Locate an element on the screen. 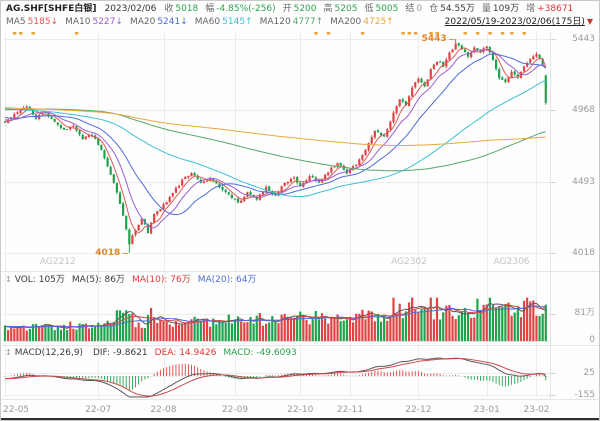 The height and width of the screenshot is (421, 600). ma-item-value: 4777↑ is located at coordinates (308, 22).